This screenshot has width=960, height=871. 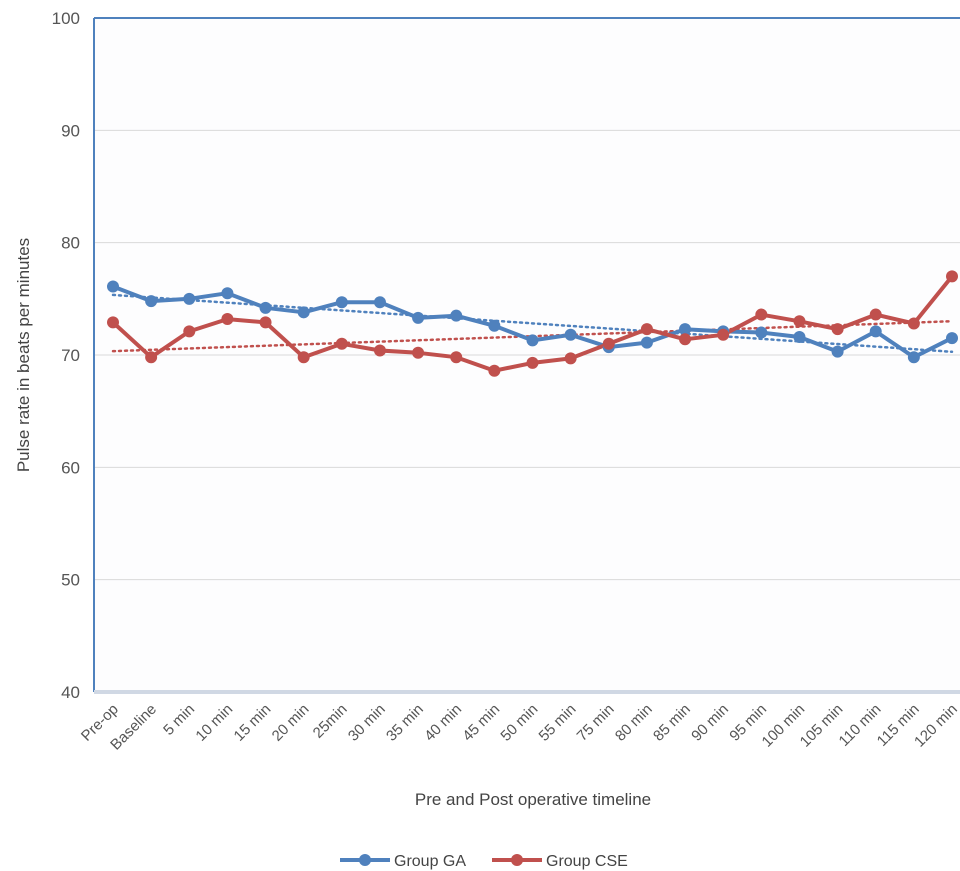 I want to click on x-tick-label: 40 min, so click(x=443, y=723).